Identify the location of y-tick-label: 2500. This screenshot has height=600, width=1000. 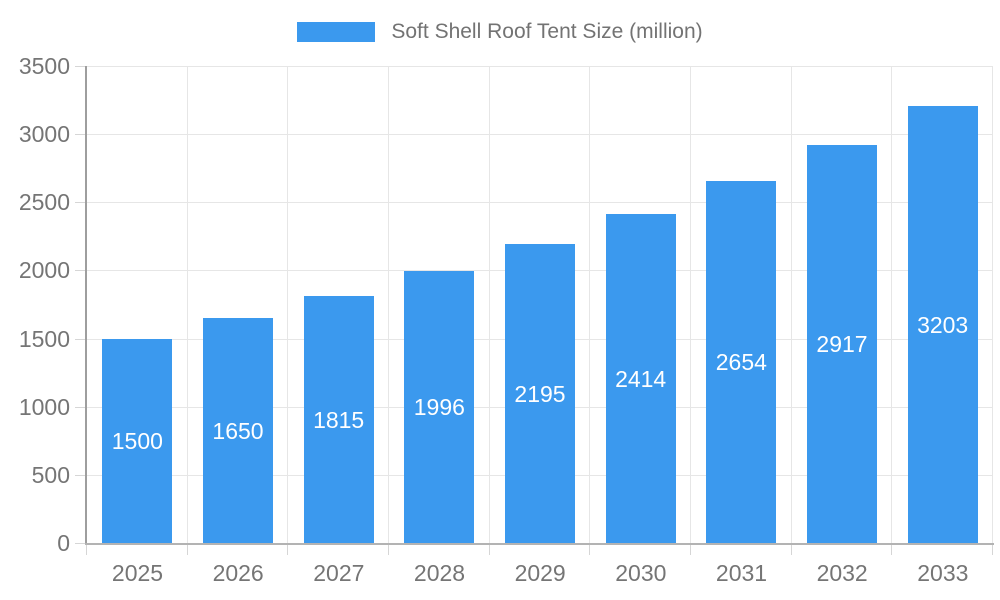
(44, 202).